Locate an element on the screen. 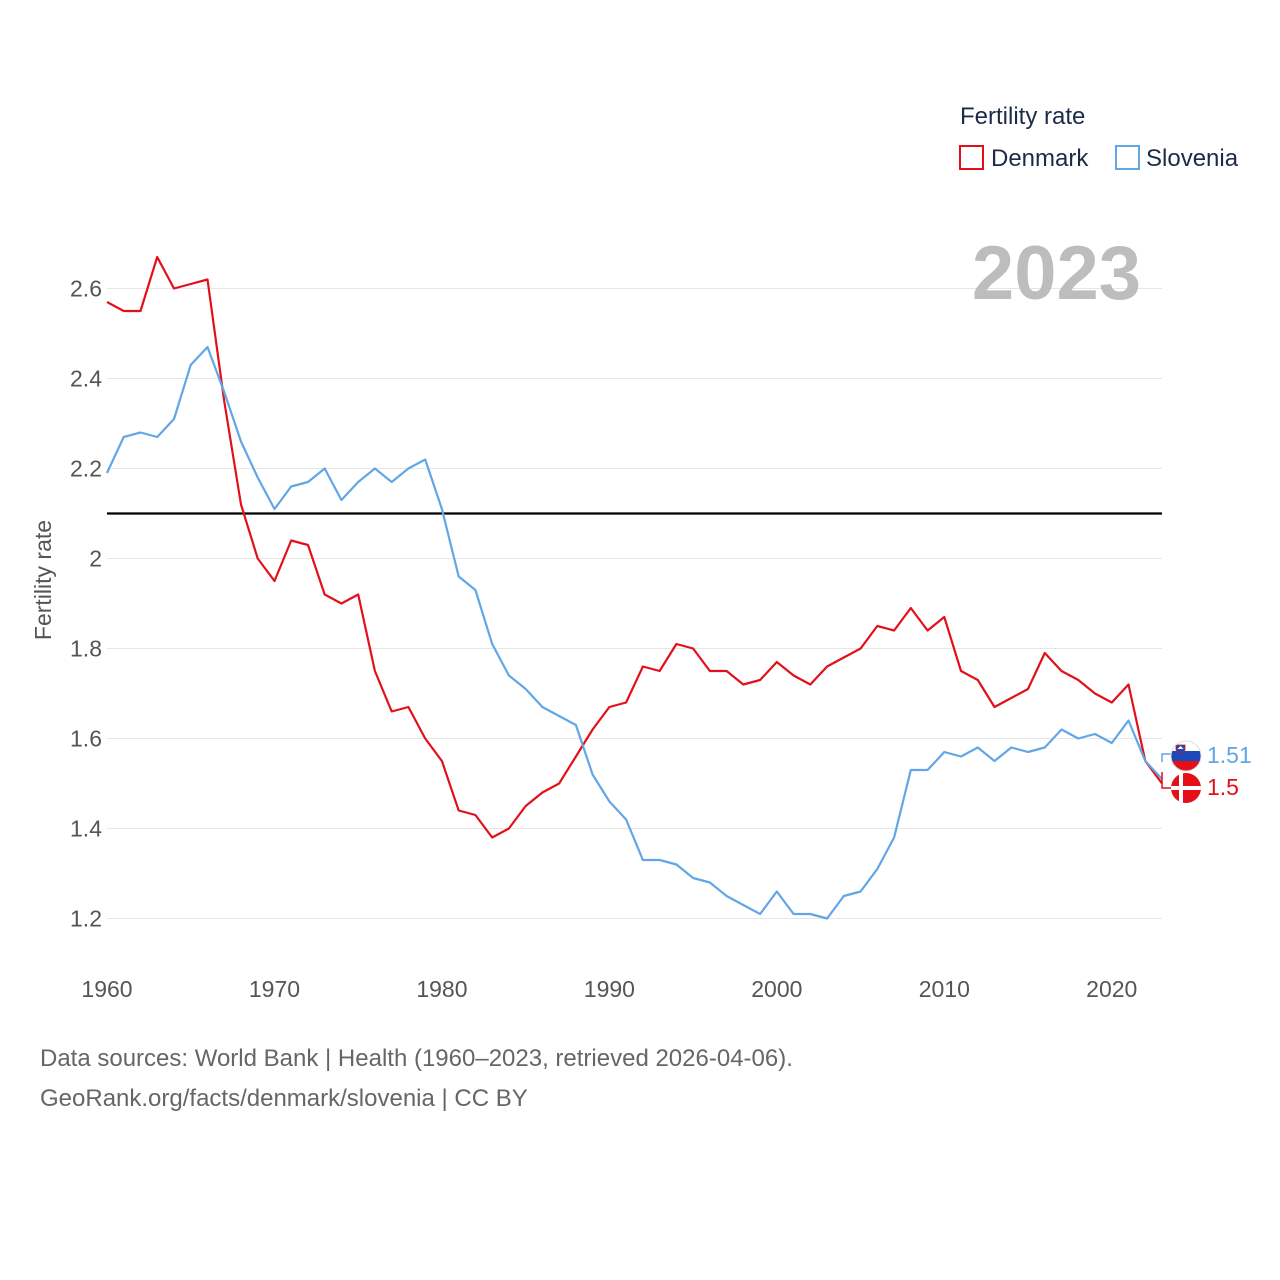  y-tick-label: 1.2 is located at coordinates (86, 919).